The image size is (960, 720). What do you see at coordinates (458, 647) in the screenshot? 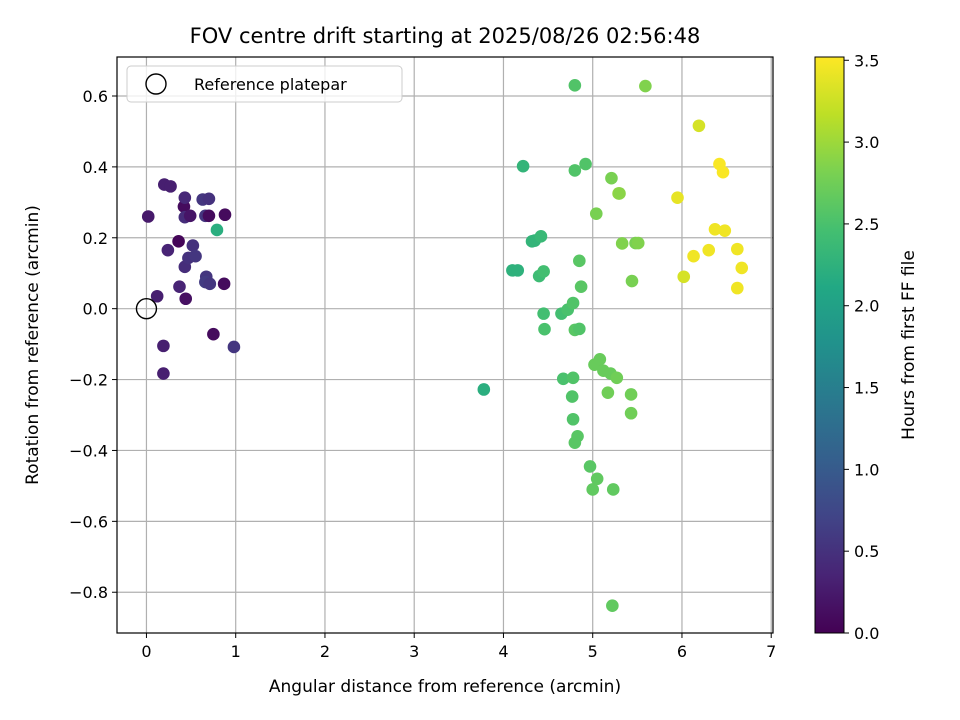
I see `x-axis-ticks: 0 1 2 3 4 5 6 7` at bounding box center [458, 647].